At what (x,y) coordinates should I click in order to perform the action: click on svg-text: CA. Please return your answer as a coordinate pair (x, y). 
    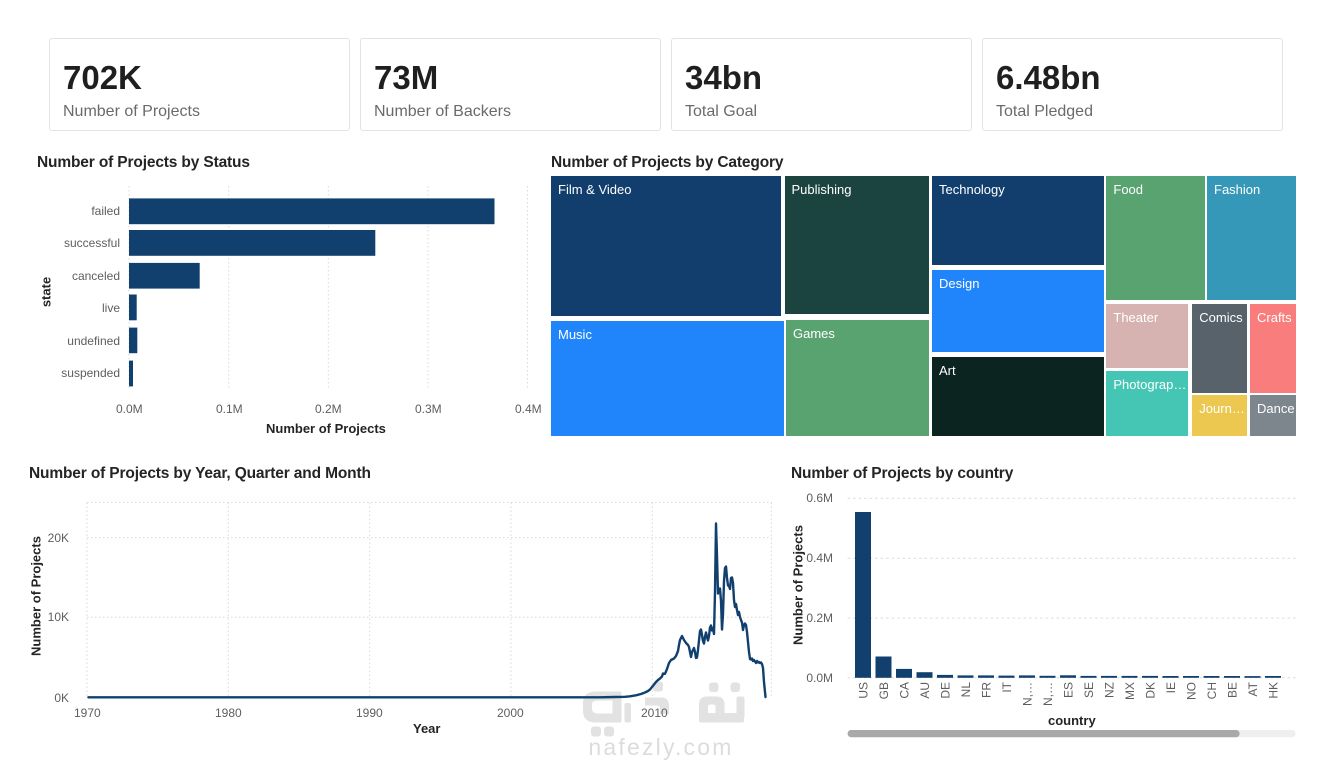
    Looking at the image, I should click on (905, 690).